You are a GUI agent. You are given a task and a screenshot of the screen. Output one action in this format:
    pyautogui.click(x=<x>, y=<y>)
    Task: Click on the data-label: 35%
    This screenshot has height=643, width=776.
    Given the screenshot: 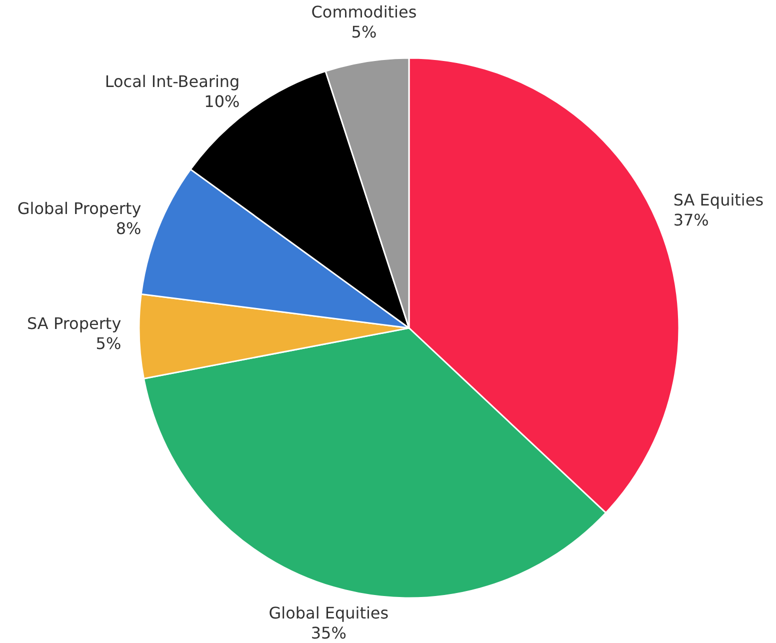 What is the action you would take?
    pyautogui.click(x=328, y=633)
    